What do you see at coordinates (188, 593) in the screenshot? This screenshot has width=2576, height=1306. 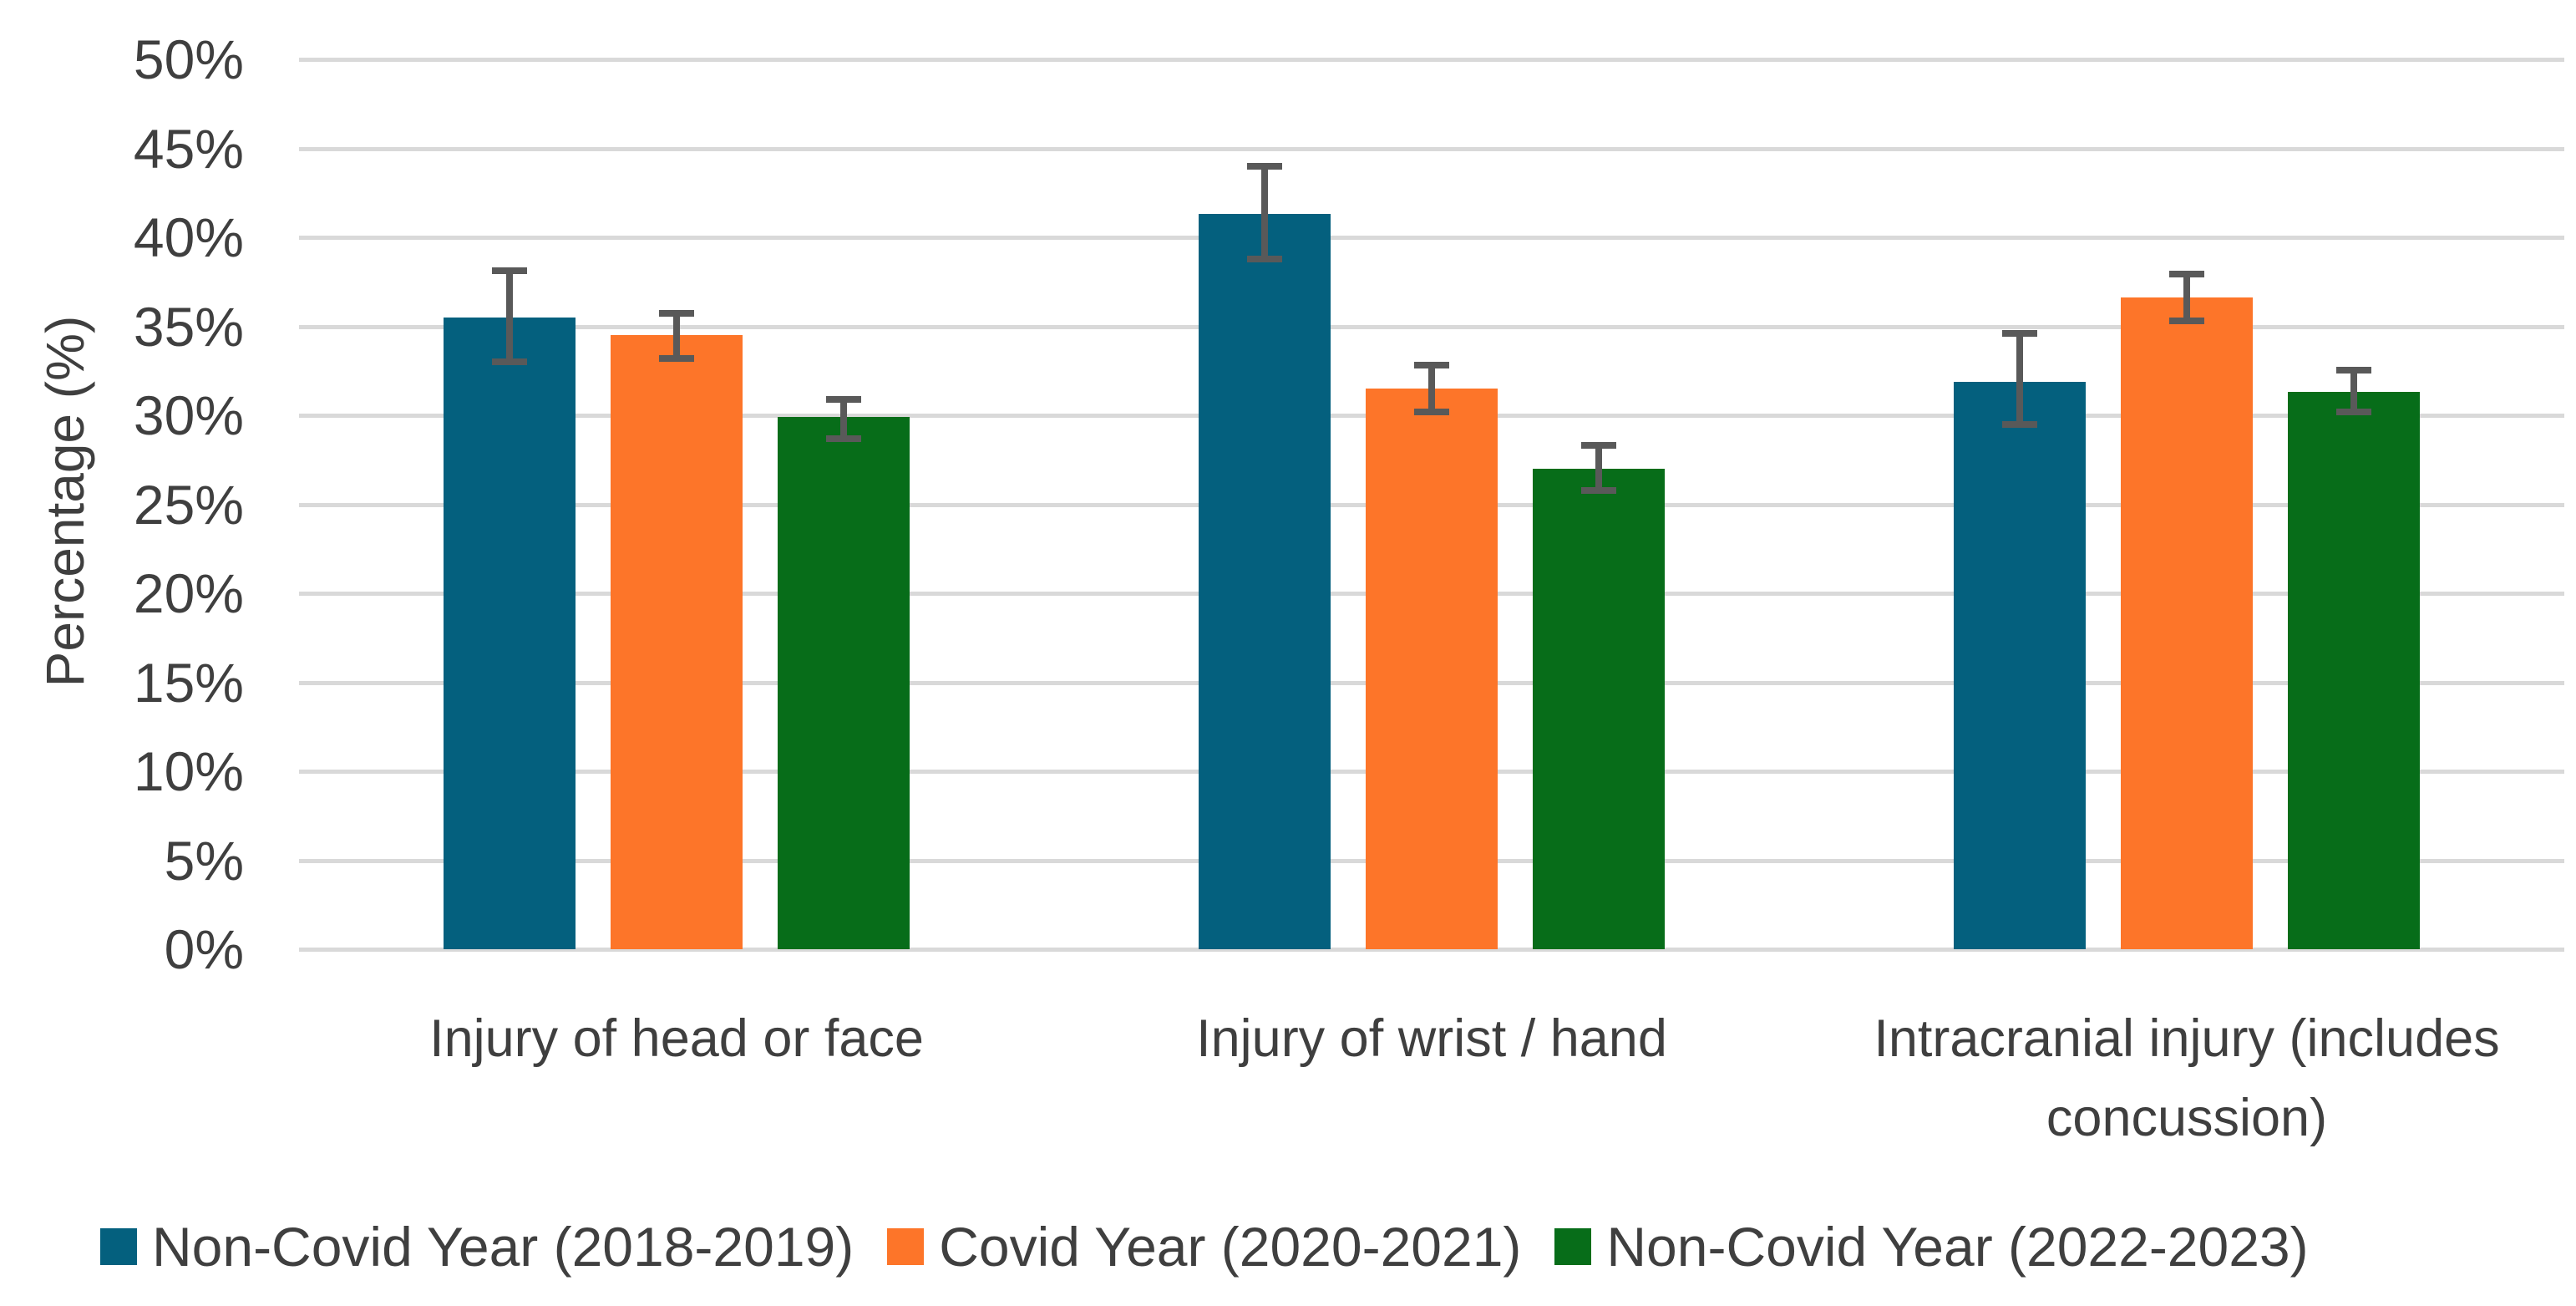 I see `y-tick-label: 20%` at bounding box center [188, 593].